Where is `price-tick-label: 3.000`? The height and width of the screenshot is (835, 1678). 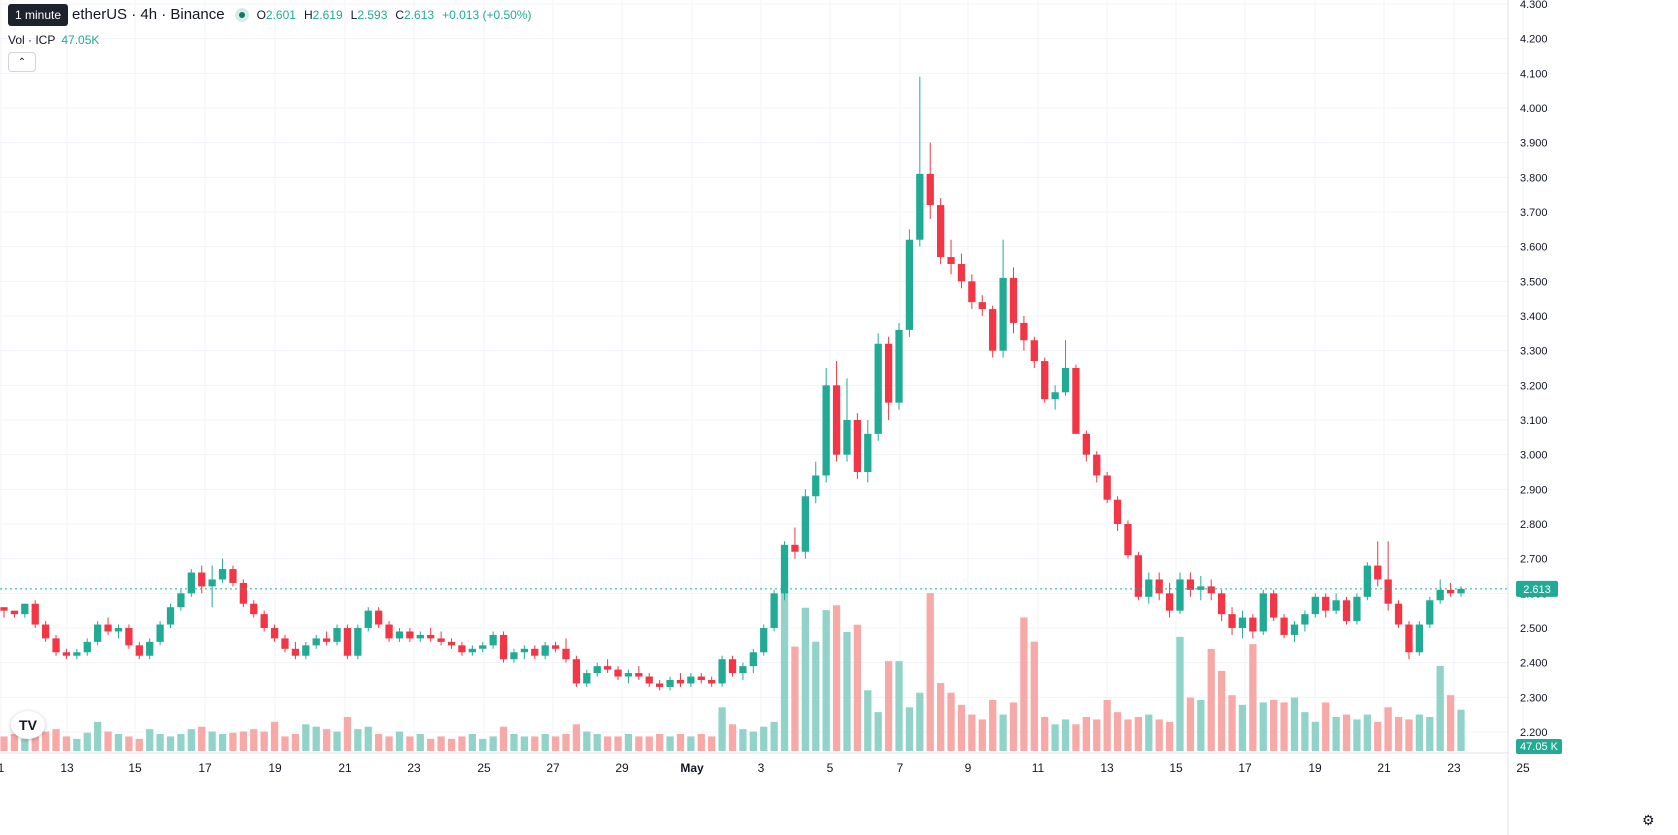
price-tick-label: 3.000 is located at coordinates (1534, 456).